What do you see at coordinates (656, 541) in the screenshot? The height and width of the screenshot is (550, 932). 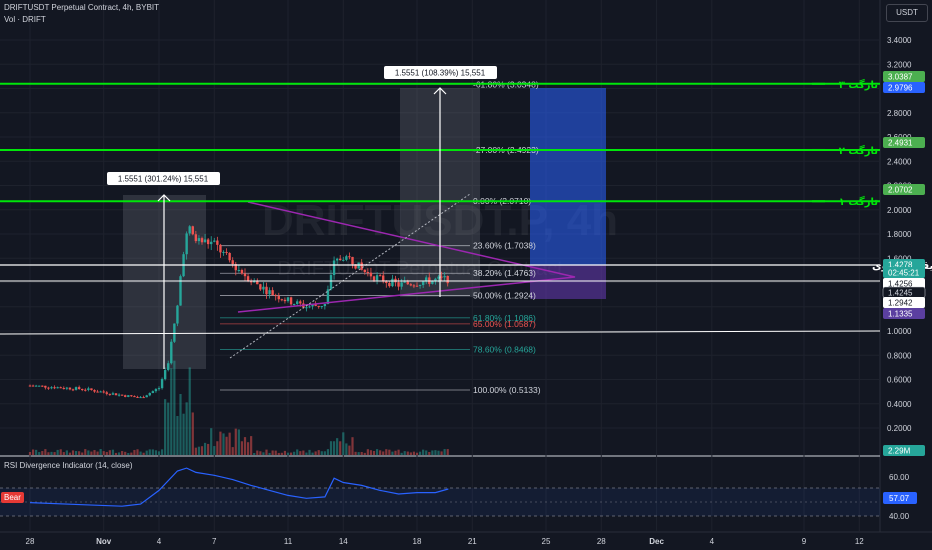 I see `time-tick-label: Dec` at bounding box center [656, 541].